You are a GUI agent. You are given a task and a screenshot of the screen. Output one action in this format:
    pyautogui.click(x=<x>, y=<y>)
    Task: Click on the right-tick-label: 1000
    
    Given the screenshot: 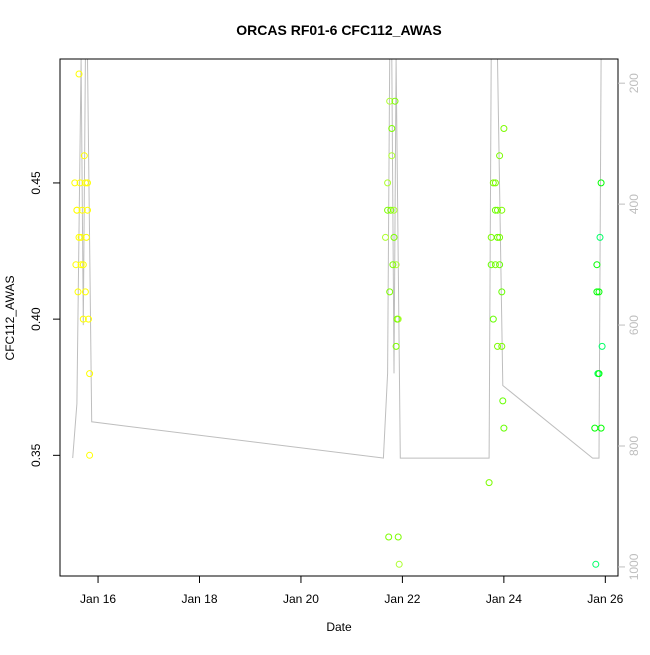 What is the action you would take?
    pyautogui.click(x=634, y=566)
    